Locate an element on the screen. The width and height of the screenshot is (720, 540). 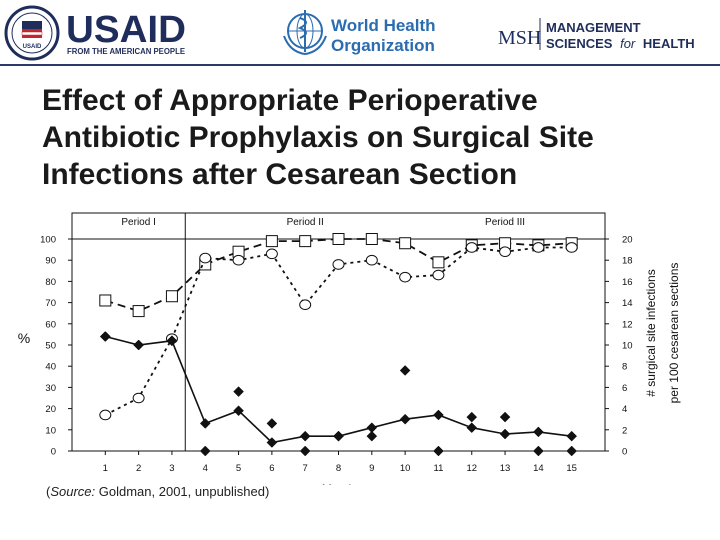
header-divider is located at coordinates (360, 65).